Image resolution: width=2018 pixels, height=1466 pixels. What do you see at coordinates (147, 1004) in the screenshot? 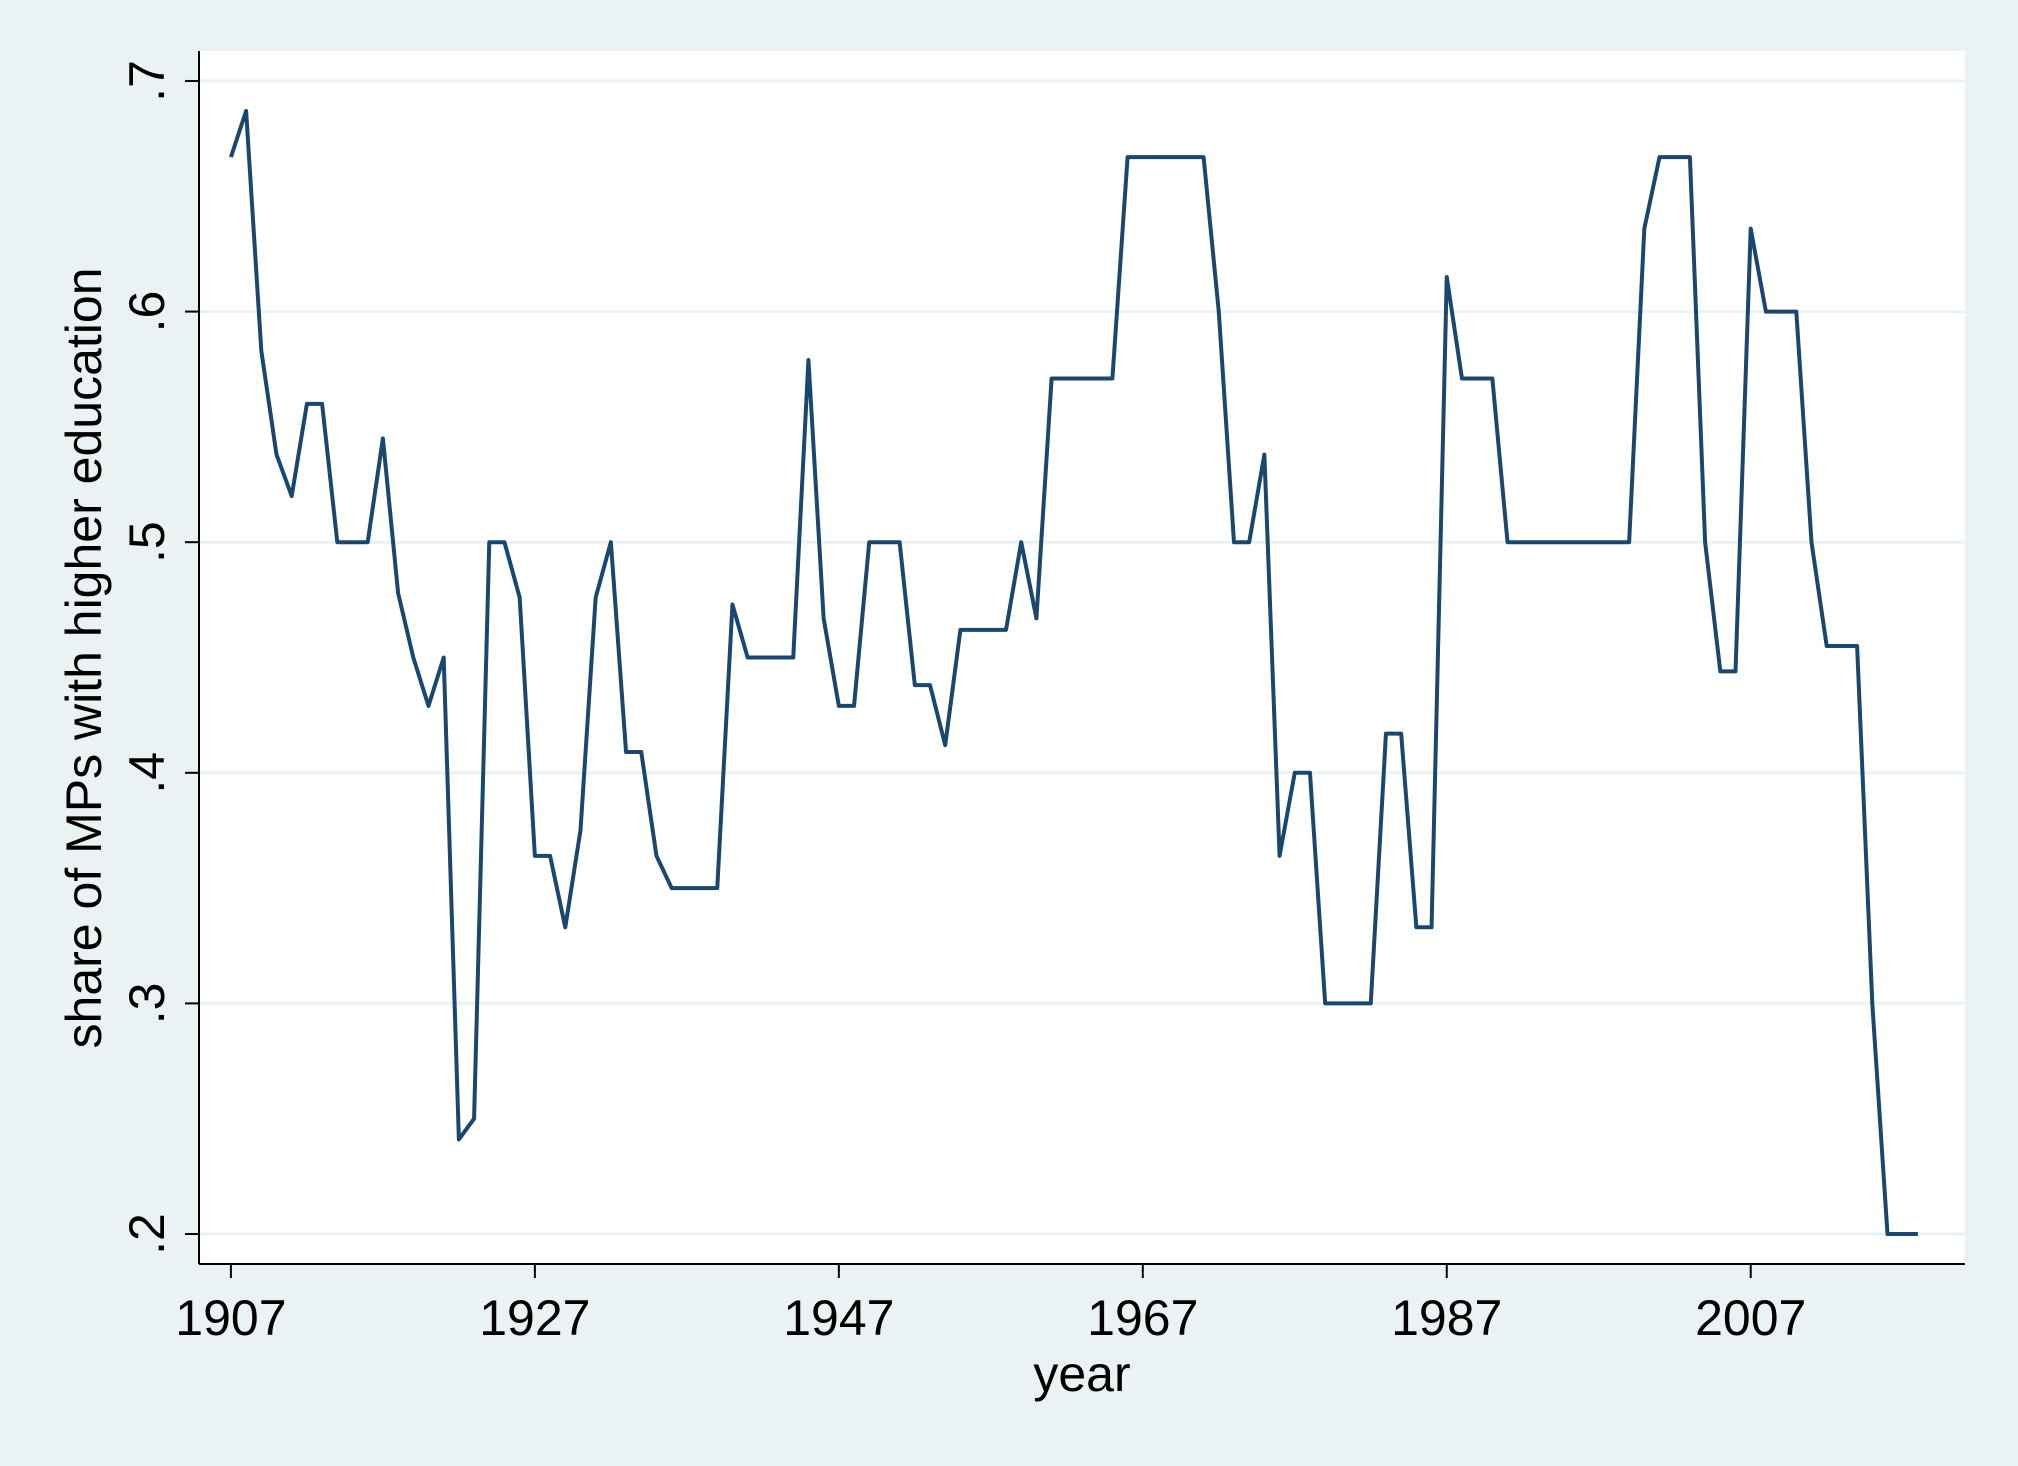
I see `y-tick-label: .3` at bounding box center [147, 1004].